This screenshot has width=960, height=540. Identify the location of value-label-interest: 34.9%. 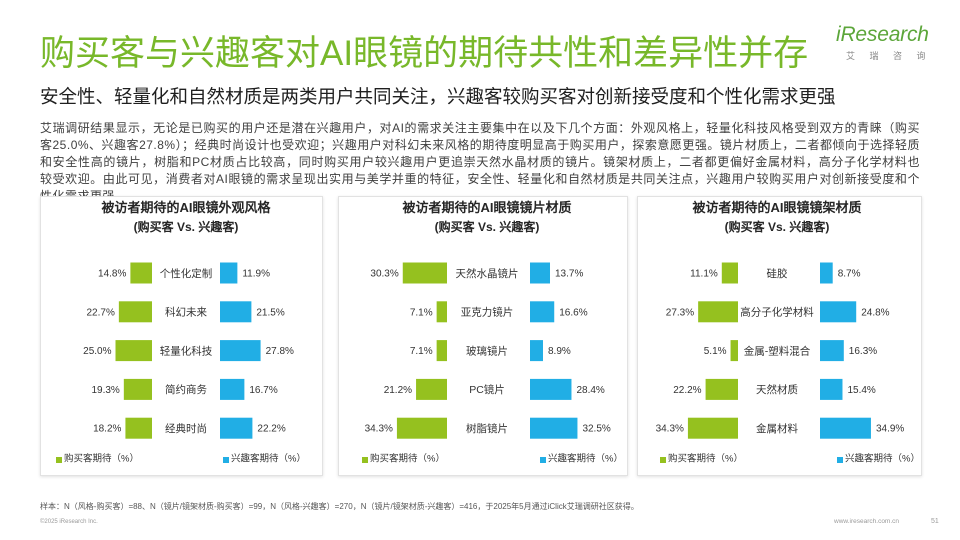
(890, 429).